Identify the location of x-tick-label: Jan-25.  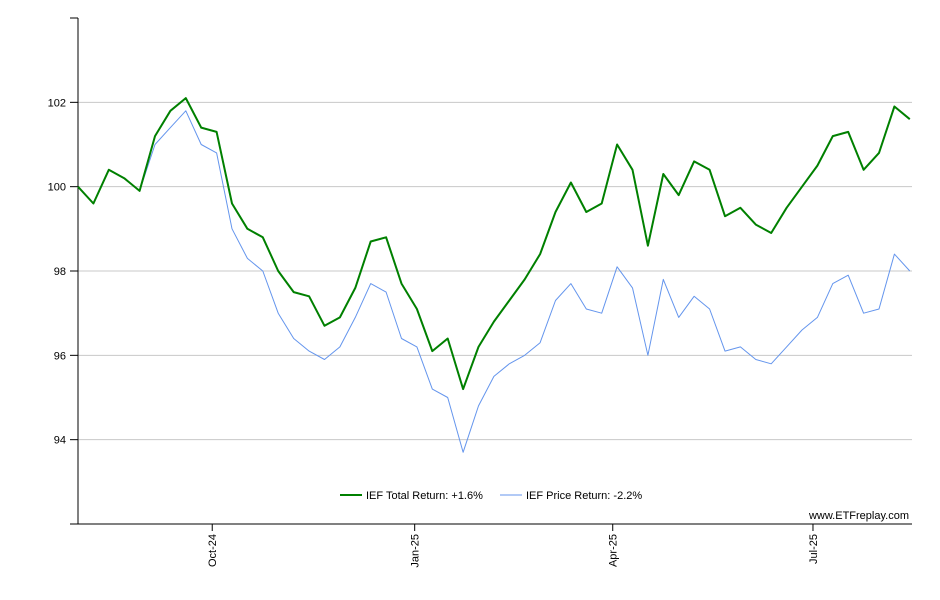
(416, 551).